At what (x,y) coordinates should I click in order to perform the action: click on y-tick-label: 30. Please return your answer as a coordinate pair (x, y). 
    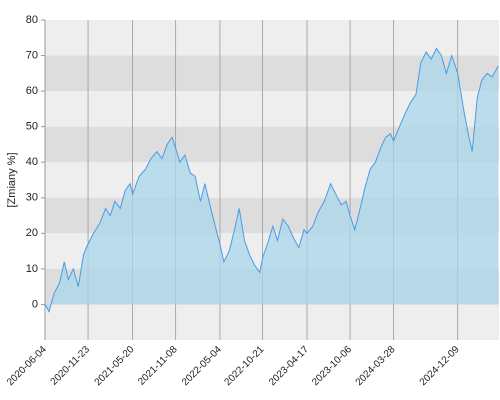
    Looking at the image, I should click on (32, 198).